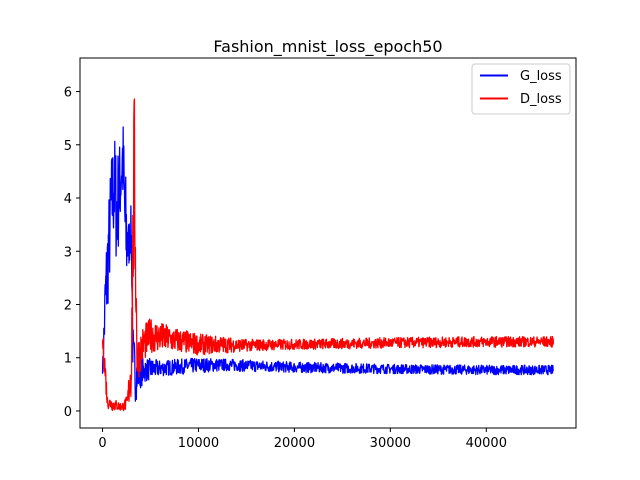 The width and height of the screenshot is (640, 480). What do you see at coordinates (68, 412) in the screenshot?
I see `y-tick-label: 0` at bounding box center [68, 412].